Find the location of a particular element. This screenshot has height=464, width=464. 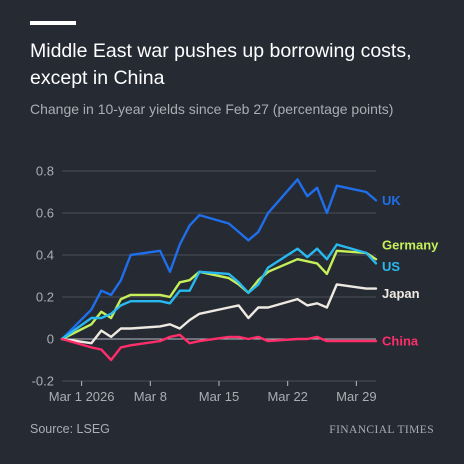

x-tick-label: Mar 22 is located at coordinates (287, 396).